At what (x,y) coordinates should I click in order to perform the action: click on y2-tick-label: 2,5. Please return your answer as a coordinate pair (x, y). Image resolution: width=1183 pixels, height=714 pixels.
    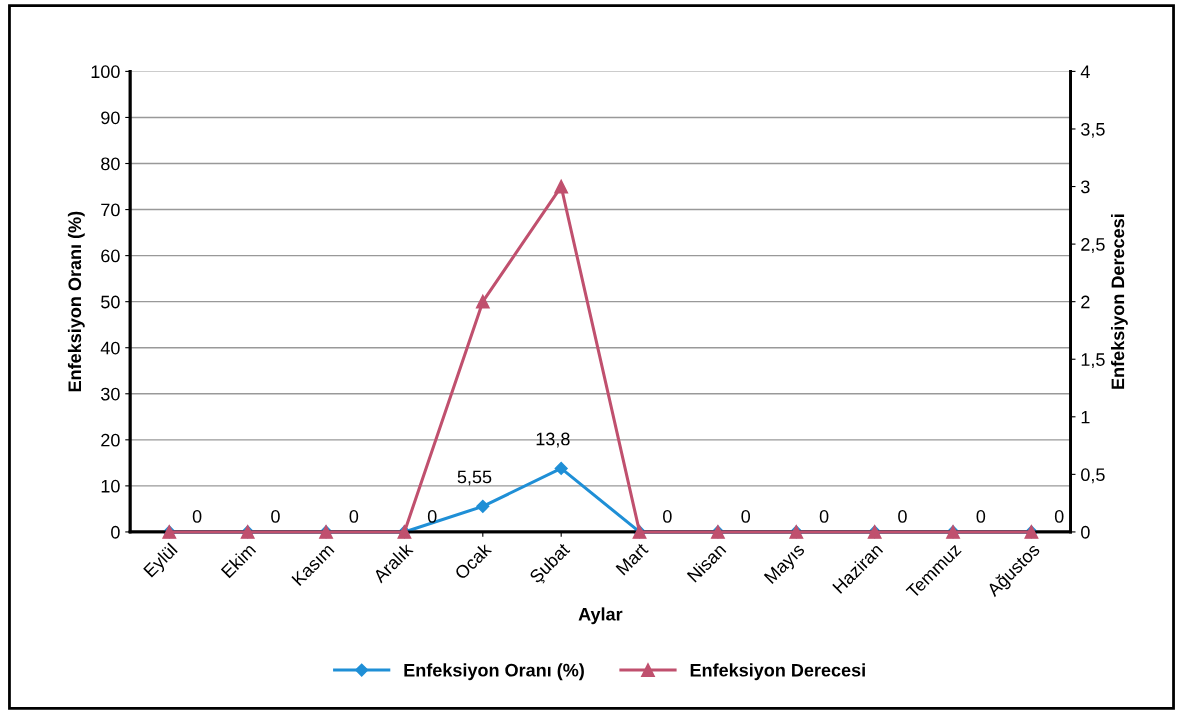
    Looking at the image, I should click on (1093, 245).